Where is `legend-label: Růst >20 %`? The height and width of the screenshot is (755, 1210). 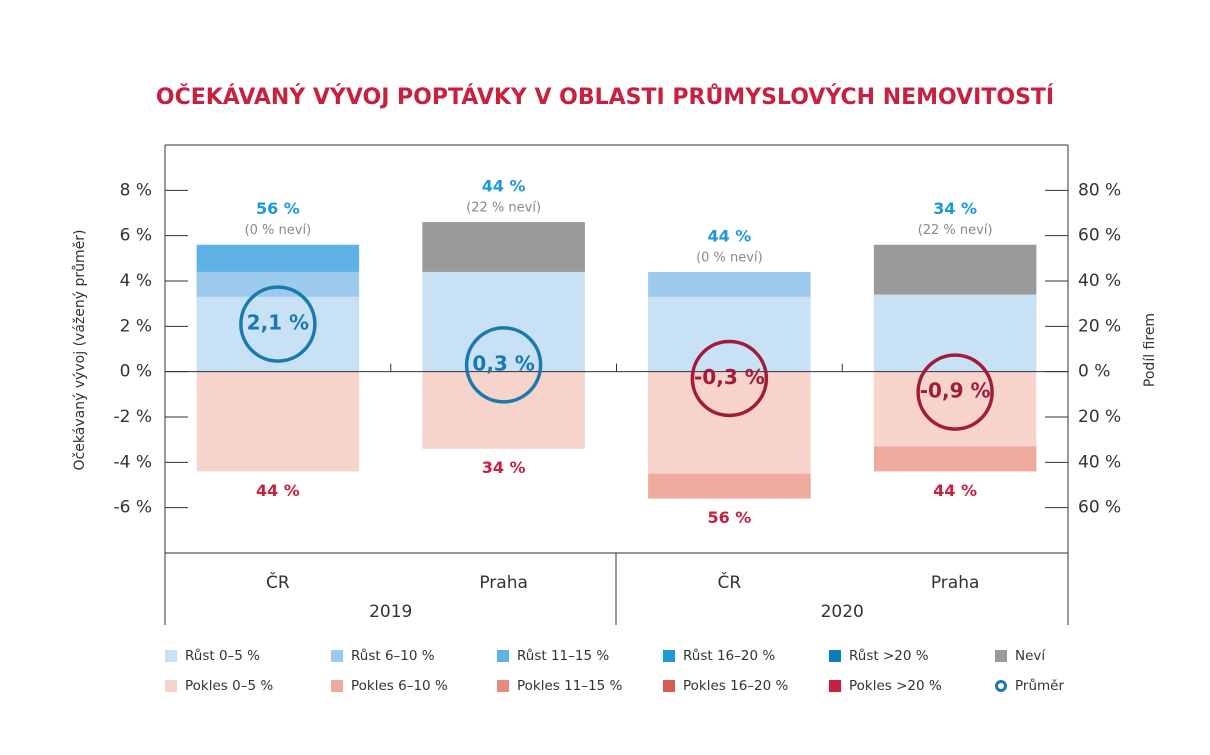
legend-label: Růst >20 % is located at coordinates (889, 656).